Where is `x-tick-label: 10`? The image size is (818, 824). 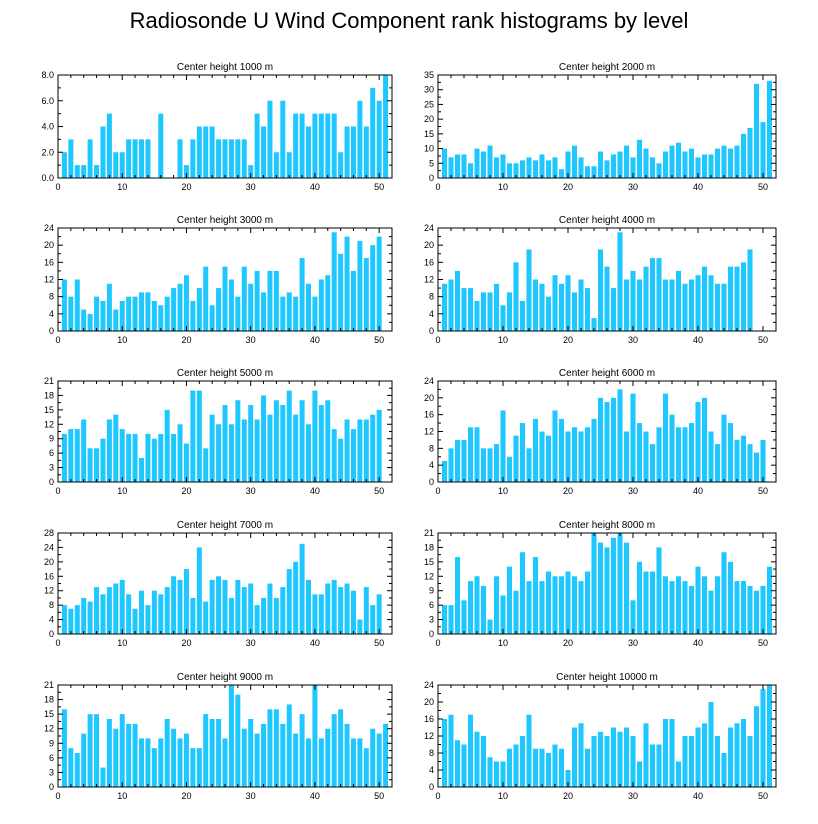 x-tick-label: 10 is located at coordinates (503, 491).